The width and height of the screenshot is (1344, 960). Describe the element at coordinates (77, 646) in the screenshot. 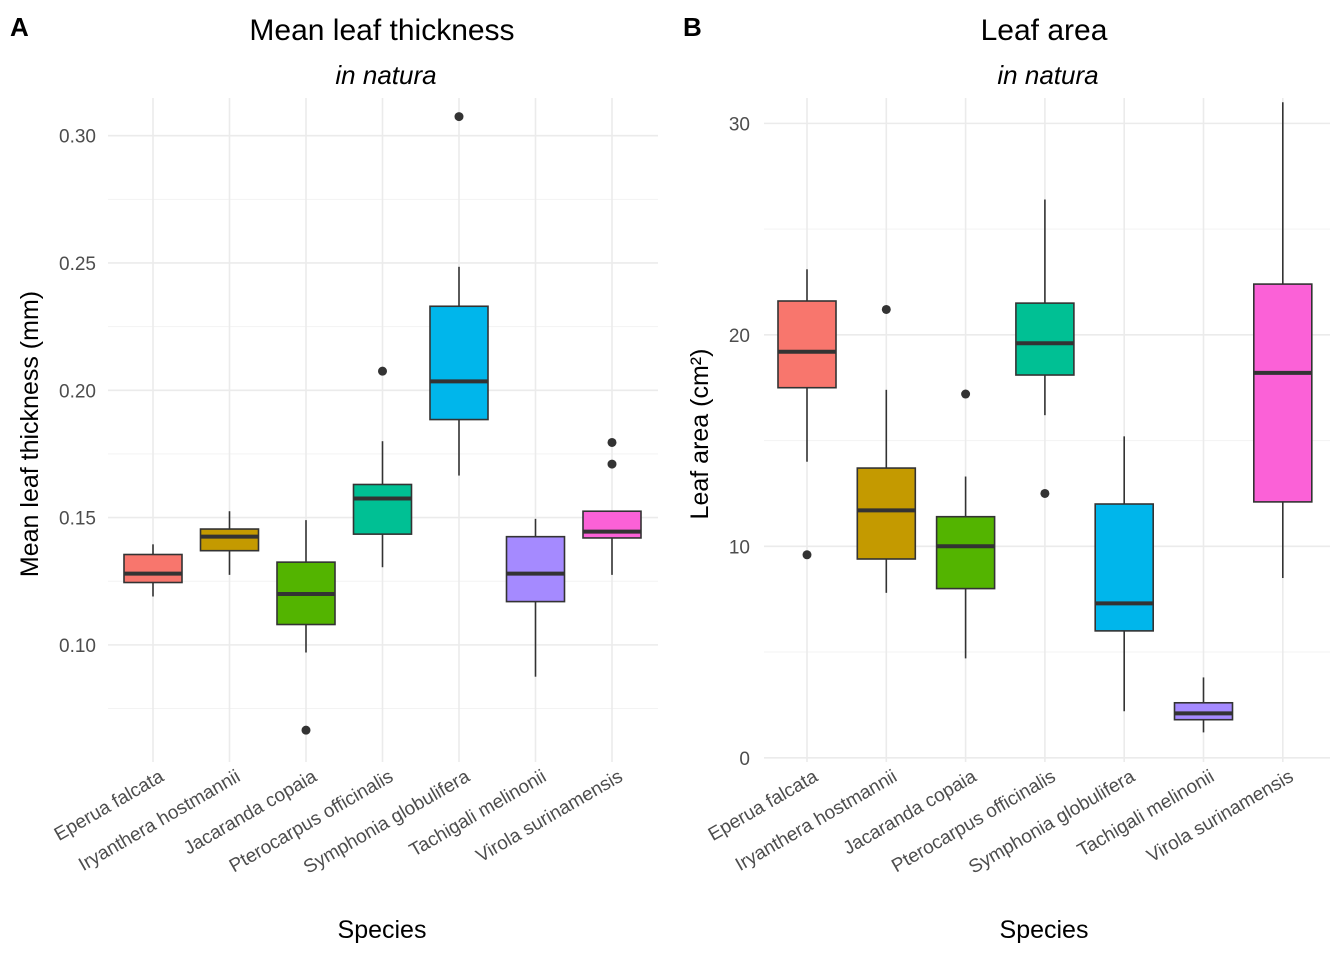

I see `y-tick-label: 0.10` at that location.